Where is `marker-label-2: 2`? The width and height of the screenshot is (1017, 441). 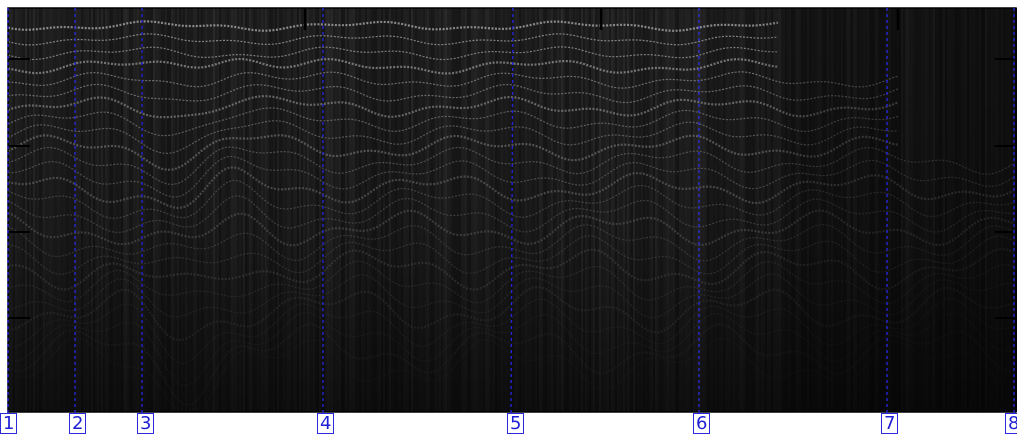 marker-label-2: 2 is located at coordinates (78, 423).